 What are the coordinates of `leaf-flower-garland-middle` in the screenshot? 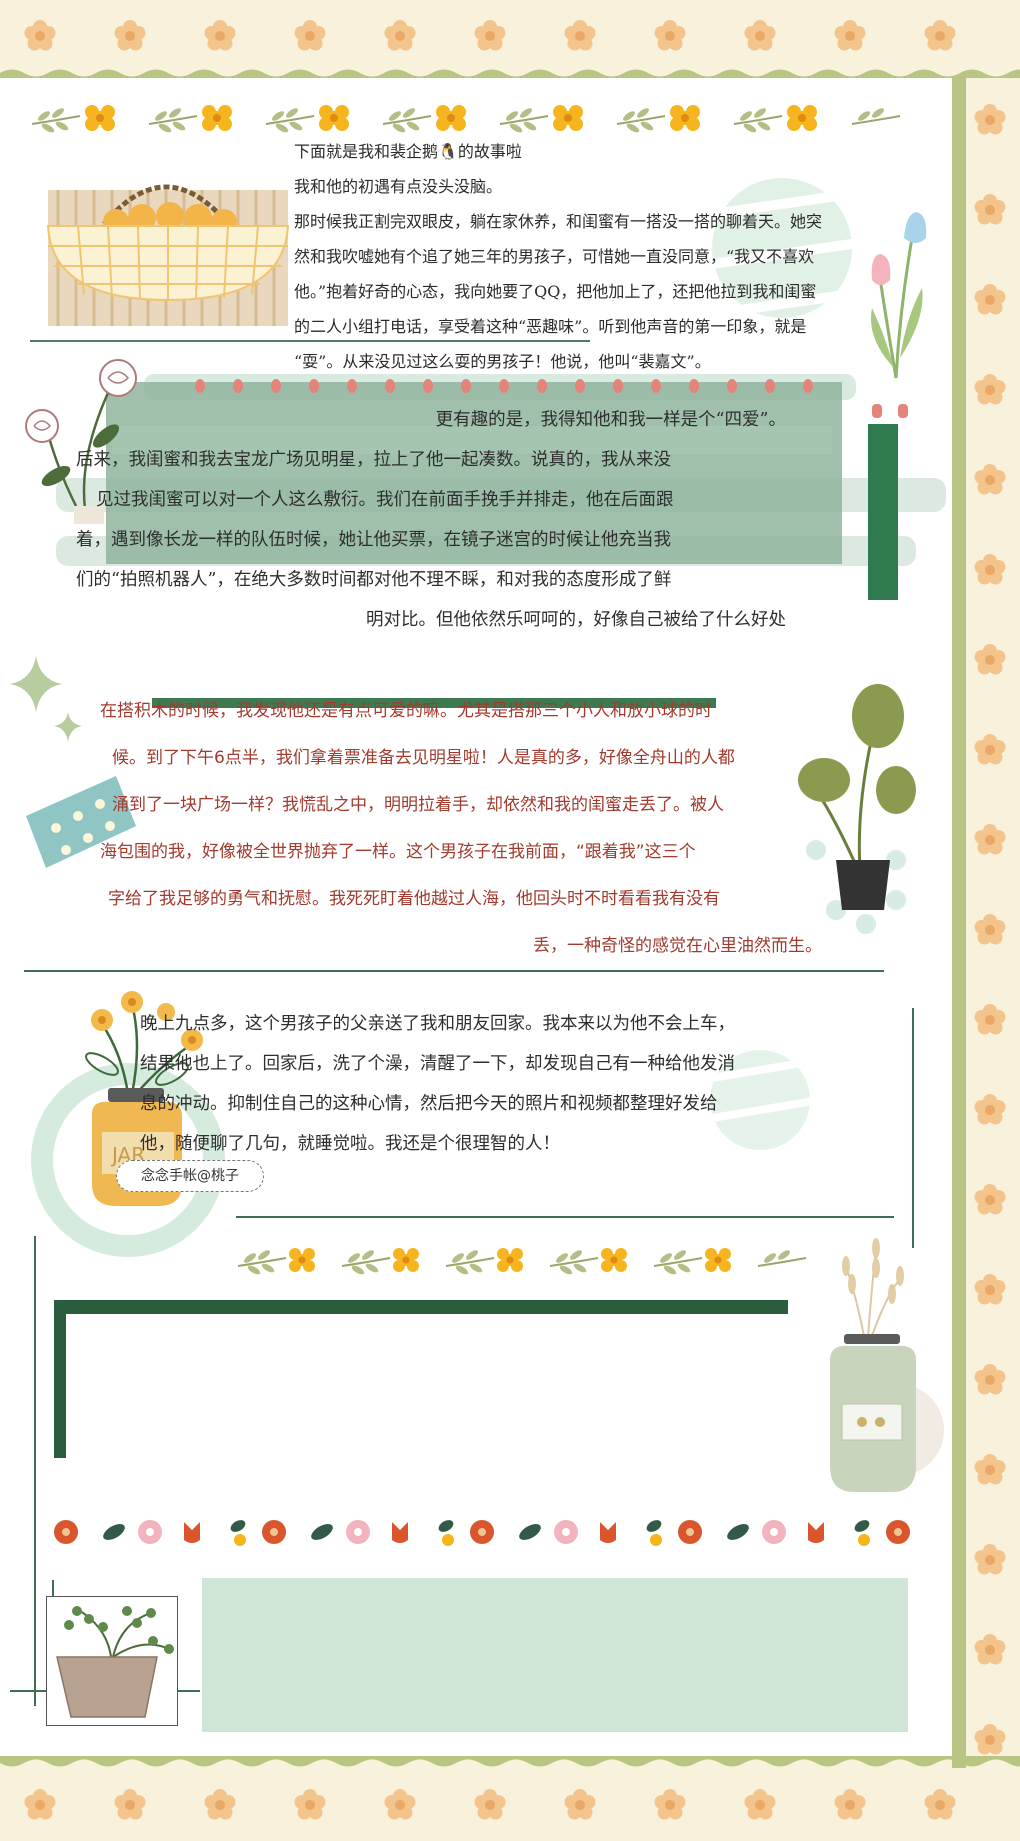 It's located at (522, 1262).